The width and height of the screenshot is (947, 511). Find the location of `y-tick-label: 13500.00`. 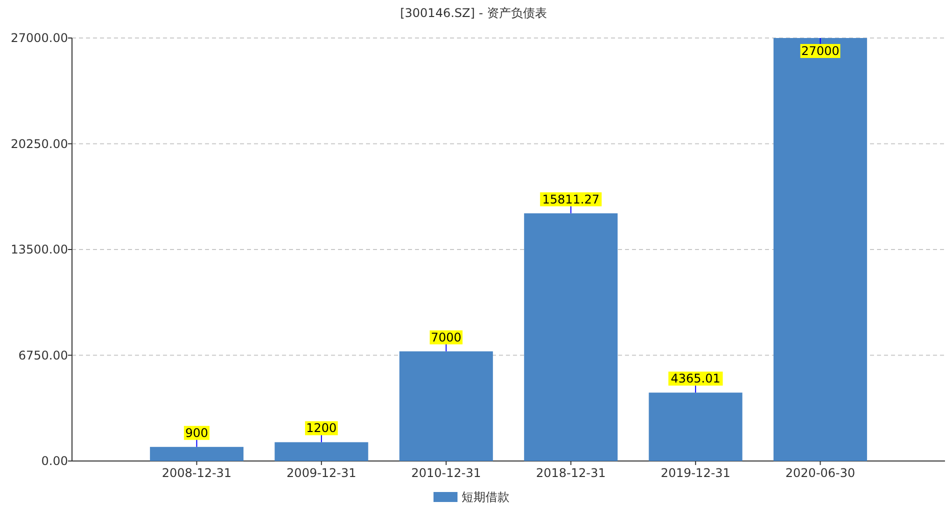

y-tick-label: 13500.00 is located at coordinates (39, 249).